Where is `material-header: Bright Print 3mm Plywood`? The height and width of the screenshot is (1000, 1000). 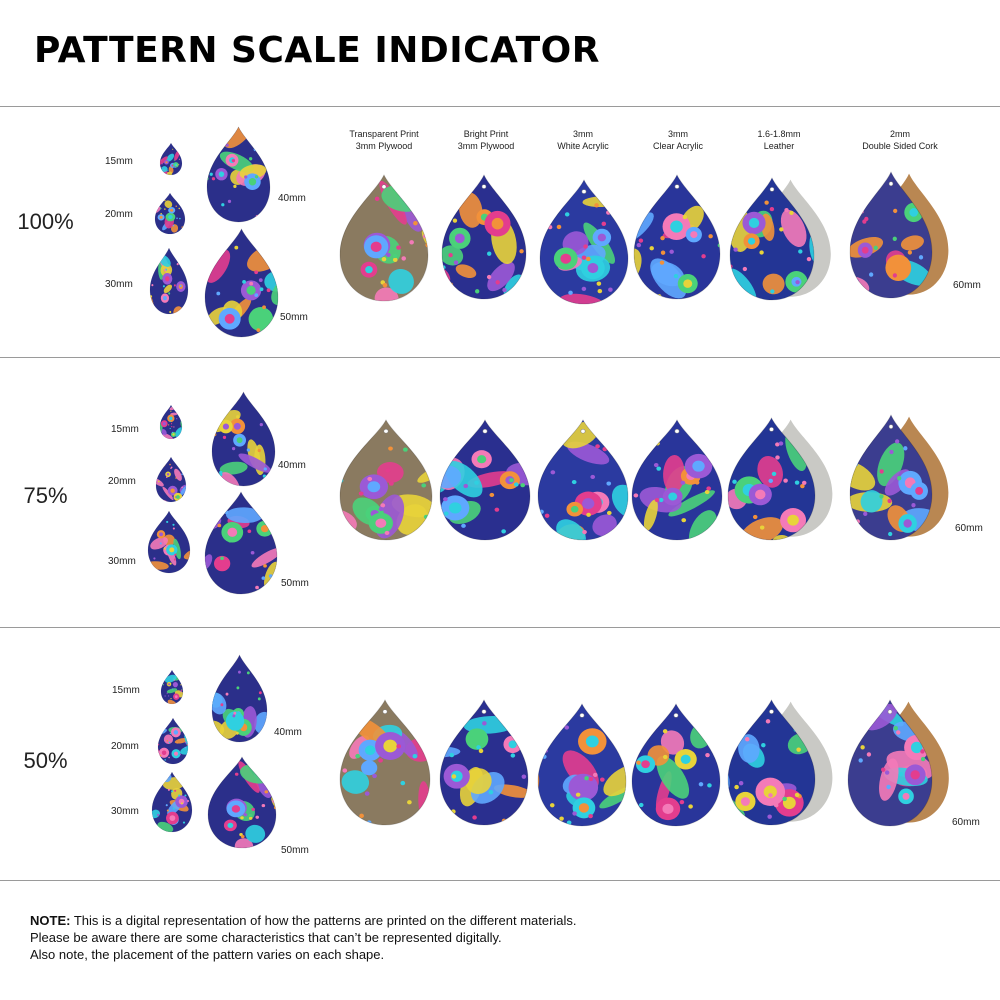
material-header: Bright Print 3mm Plywood is located at coordinates (486, 140).